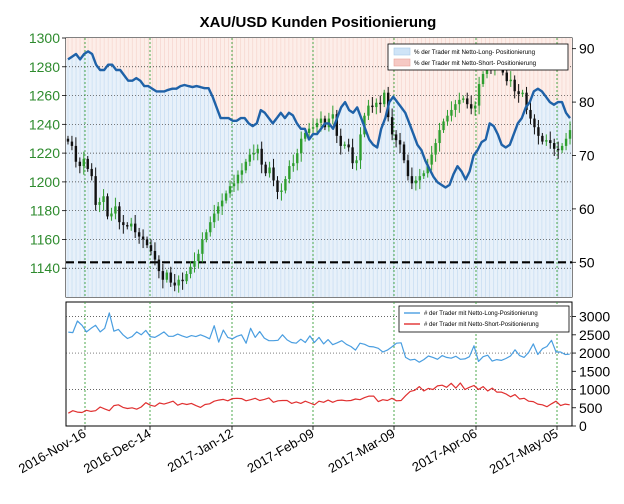 Image resolution: width=624 pixels, height=504 pixels. I want to click on left-axis-ticks: 1140 1160 1180 1200 1220 1240 1260 1280 1300, so click(47, 153).